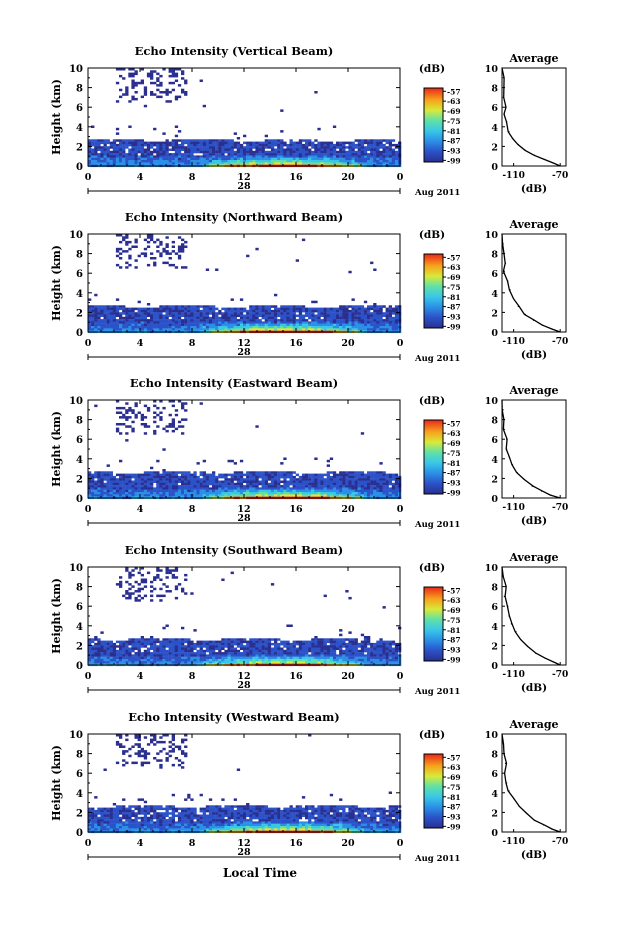 This screenshot has width=619, height=933. What do you see at coordinates (534, 117) in the screenshot?
I see `profile-frame` at bounding box center [534, 117].